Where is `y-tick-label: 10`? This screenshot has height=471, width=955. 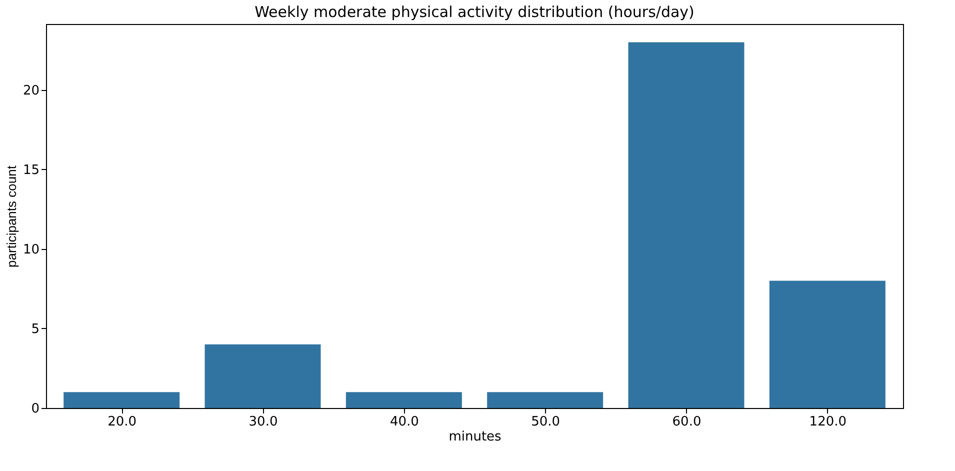 y-tick-label: 10 is located at coordinates (31, 250).